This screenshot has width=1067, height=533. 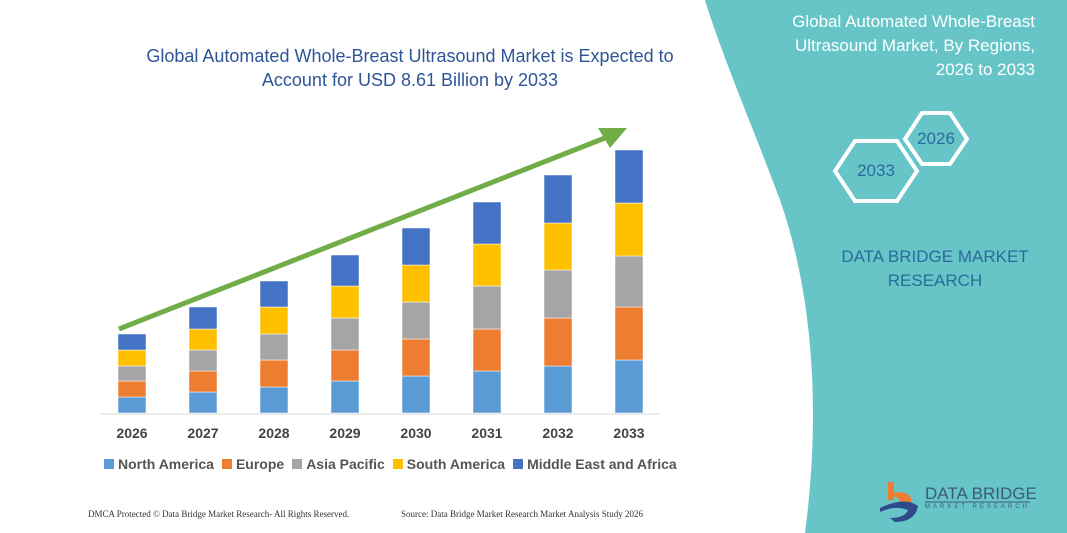 I want to click on bar-segment-2031-europe, so click(x=487, y=350).